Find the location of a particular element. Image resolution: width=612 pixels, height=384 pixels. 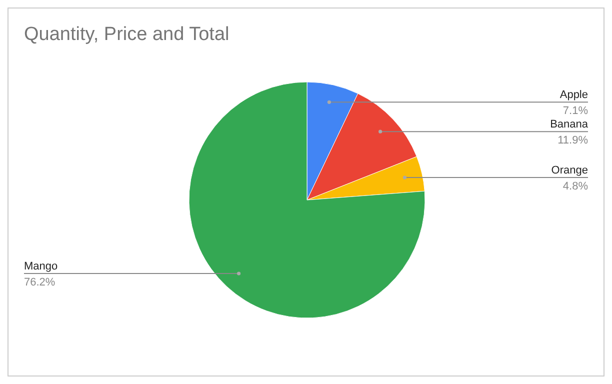

data-label: 7.1% is located at coordinates (575, 111).